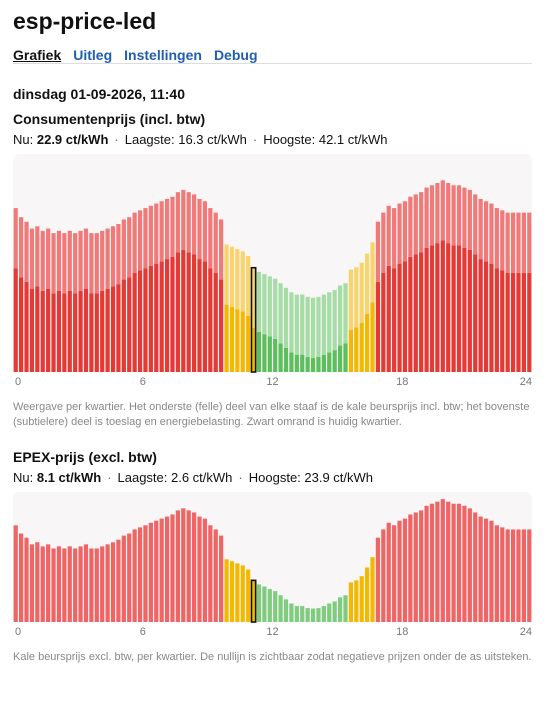 Image resolution: width=545 pixels, height=706 pixels. Describe the element at coordinates (93, 55) in the screenshot. I see `nav-link: Uitleg` at that location.